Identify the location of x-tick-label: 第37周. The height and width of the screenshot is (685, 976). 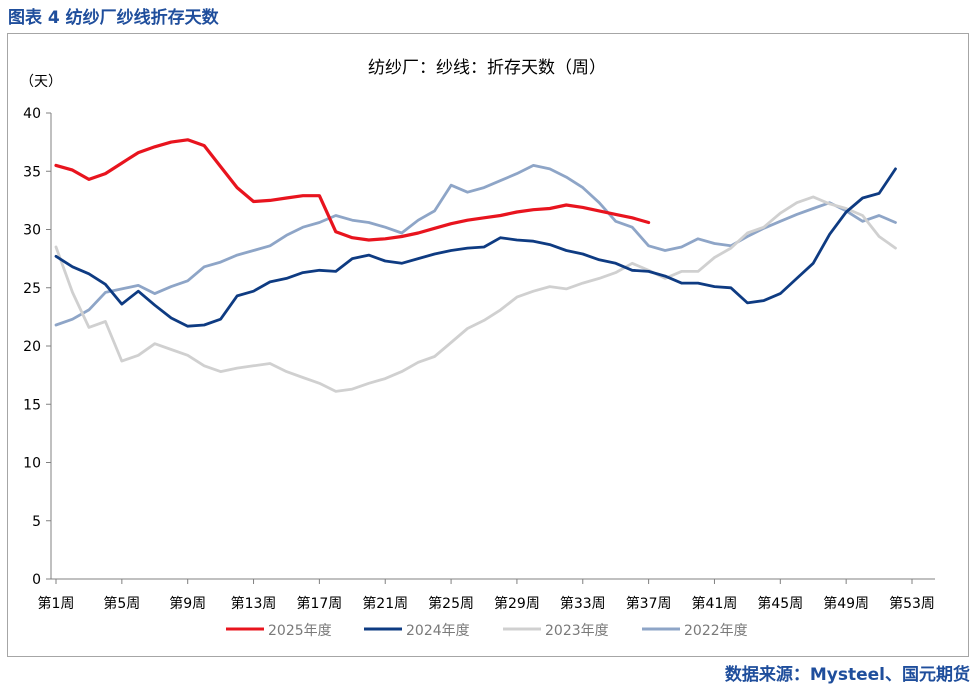
(649, 603).